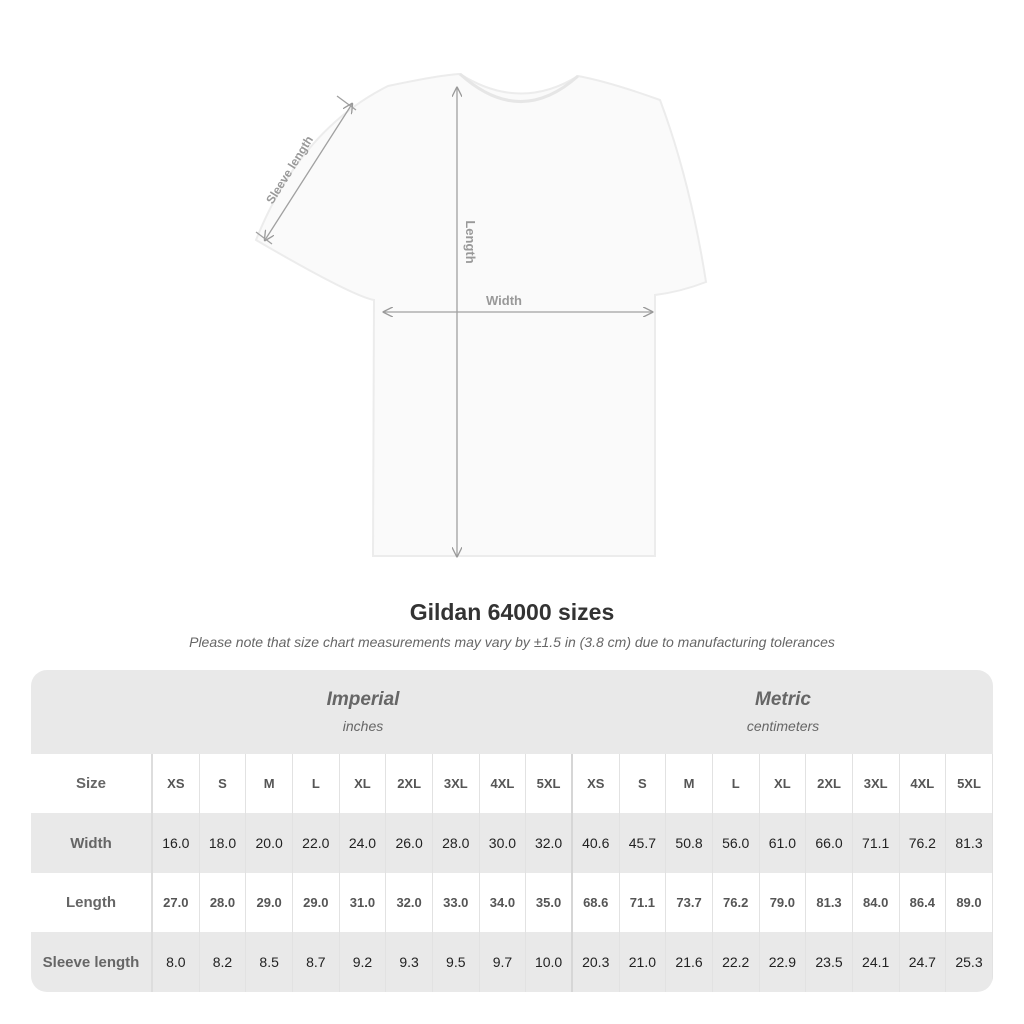 Image resolution: width=1024 pixels, height=1024 pixels. What do you see at coordinates (596, 902) in the screenshot?
I see `value-cell: 68.6` at bounding box center [596, 902].